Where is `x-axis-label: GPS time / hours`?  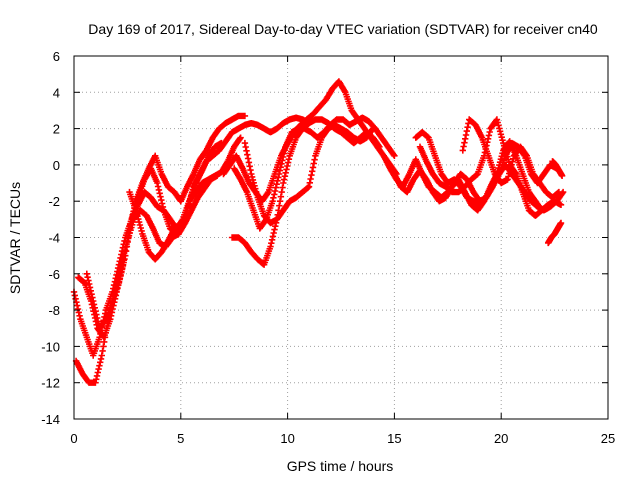 x-axis-label: GPS time / hours is located at coordinates (340, 466).